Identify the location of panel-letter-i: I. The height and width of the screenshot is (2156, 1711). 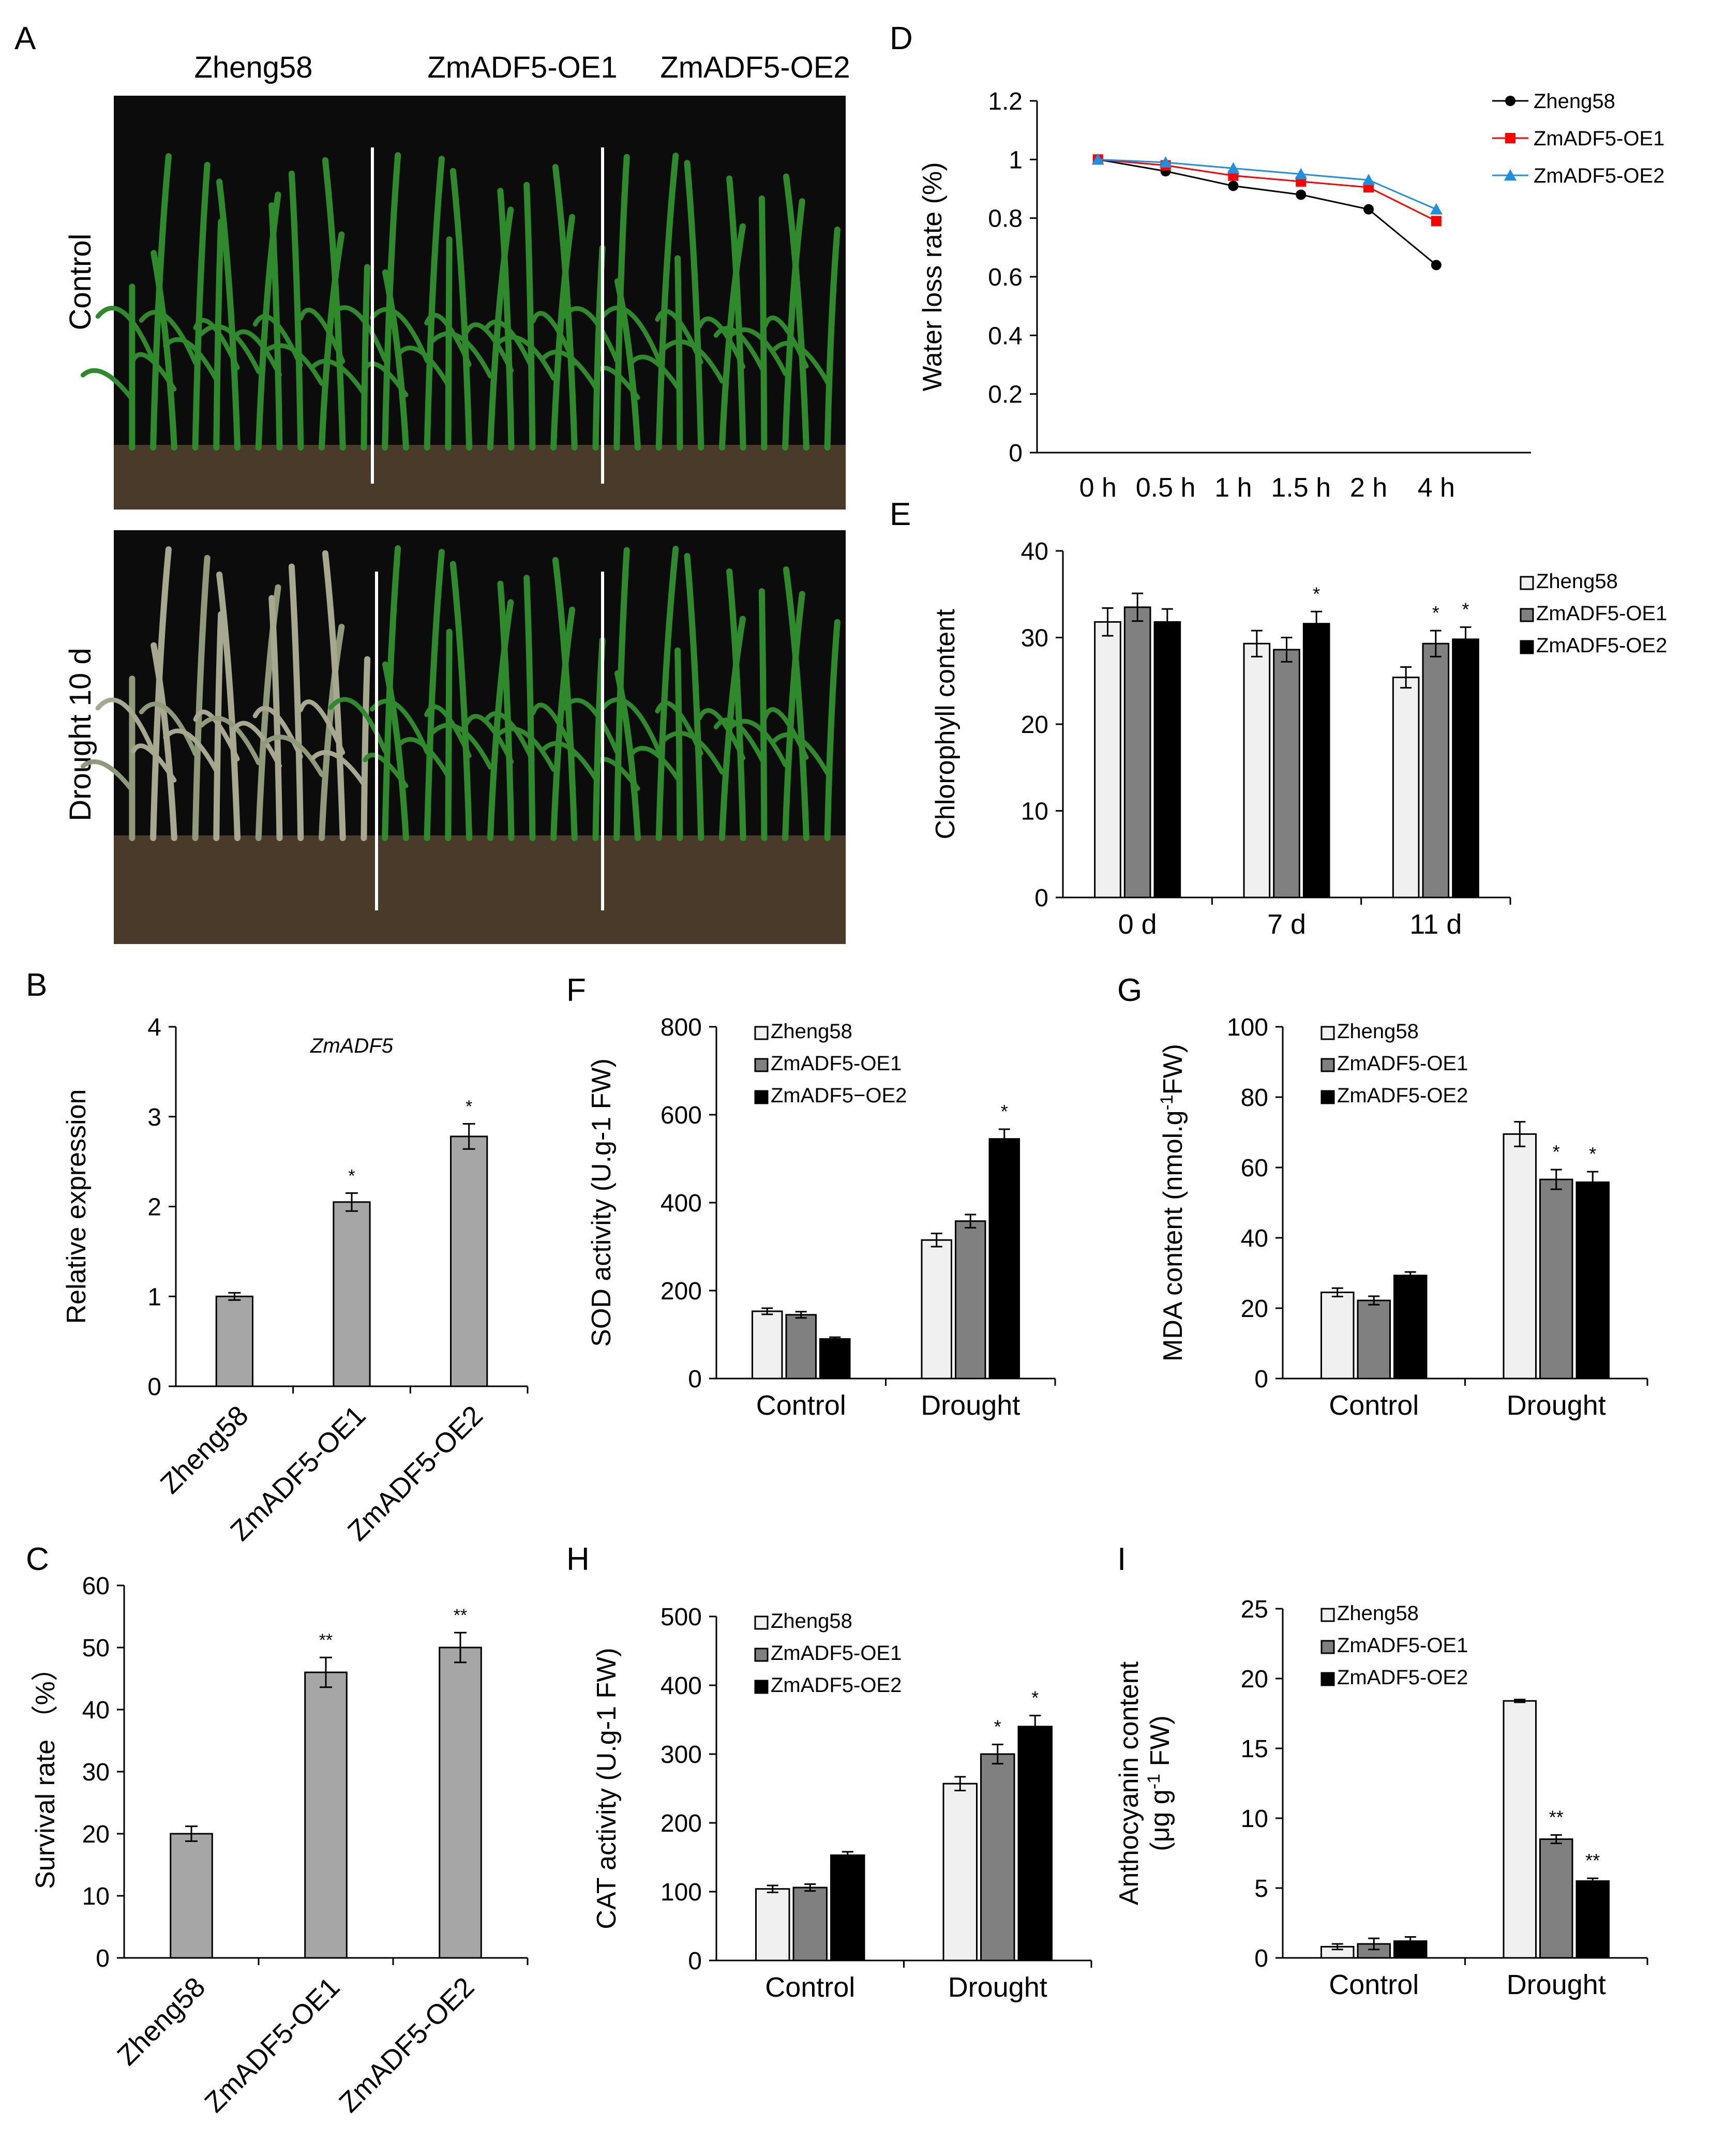
(1122, 1559).